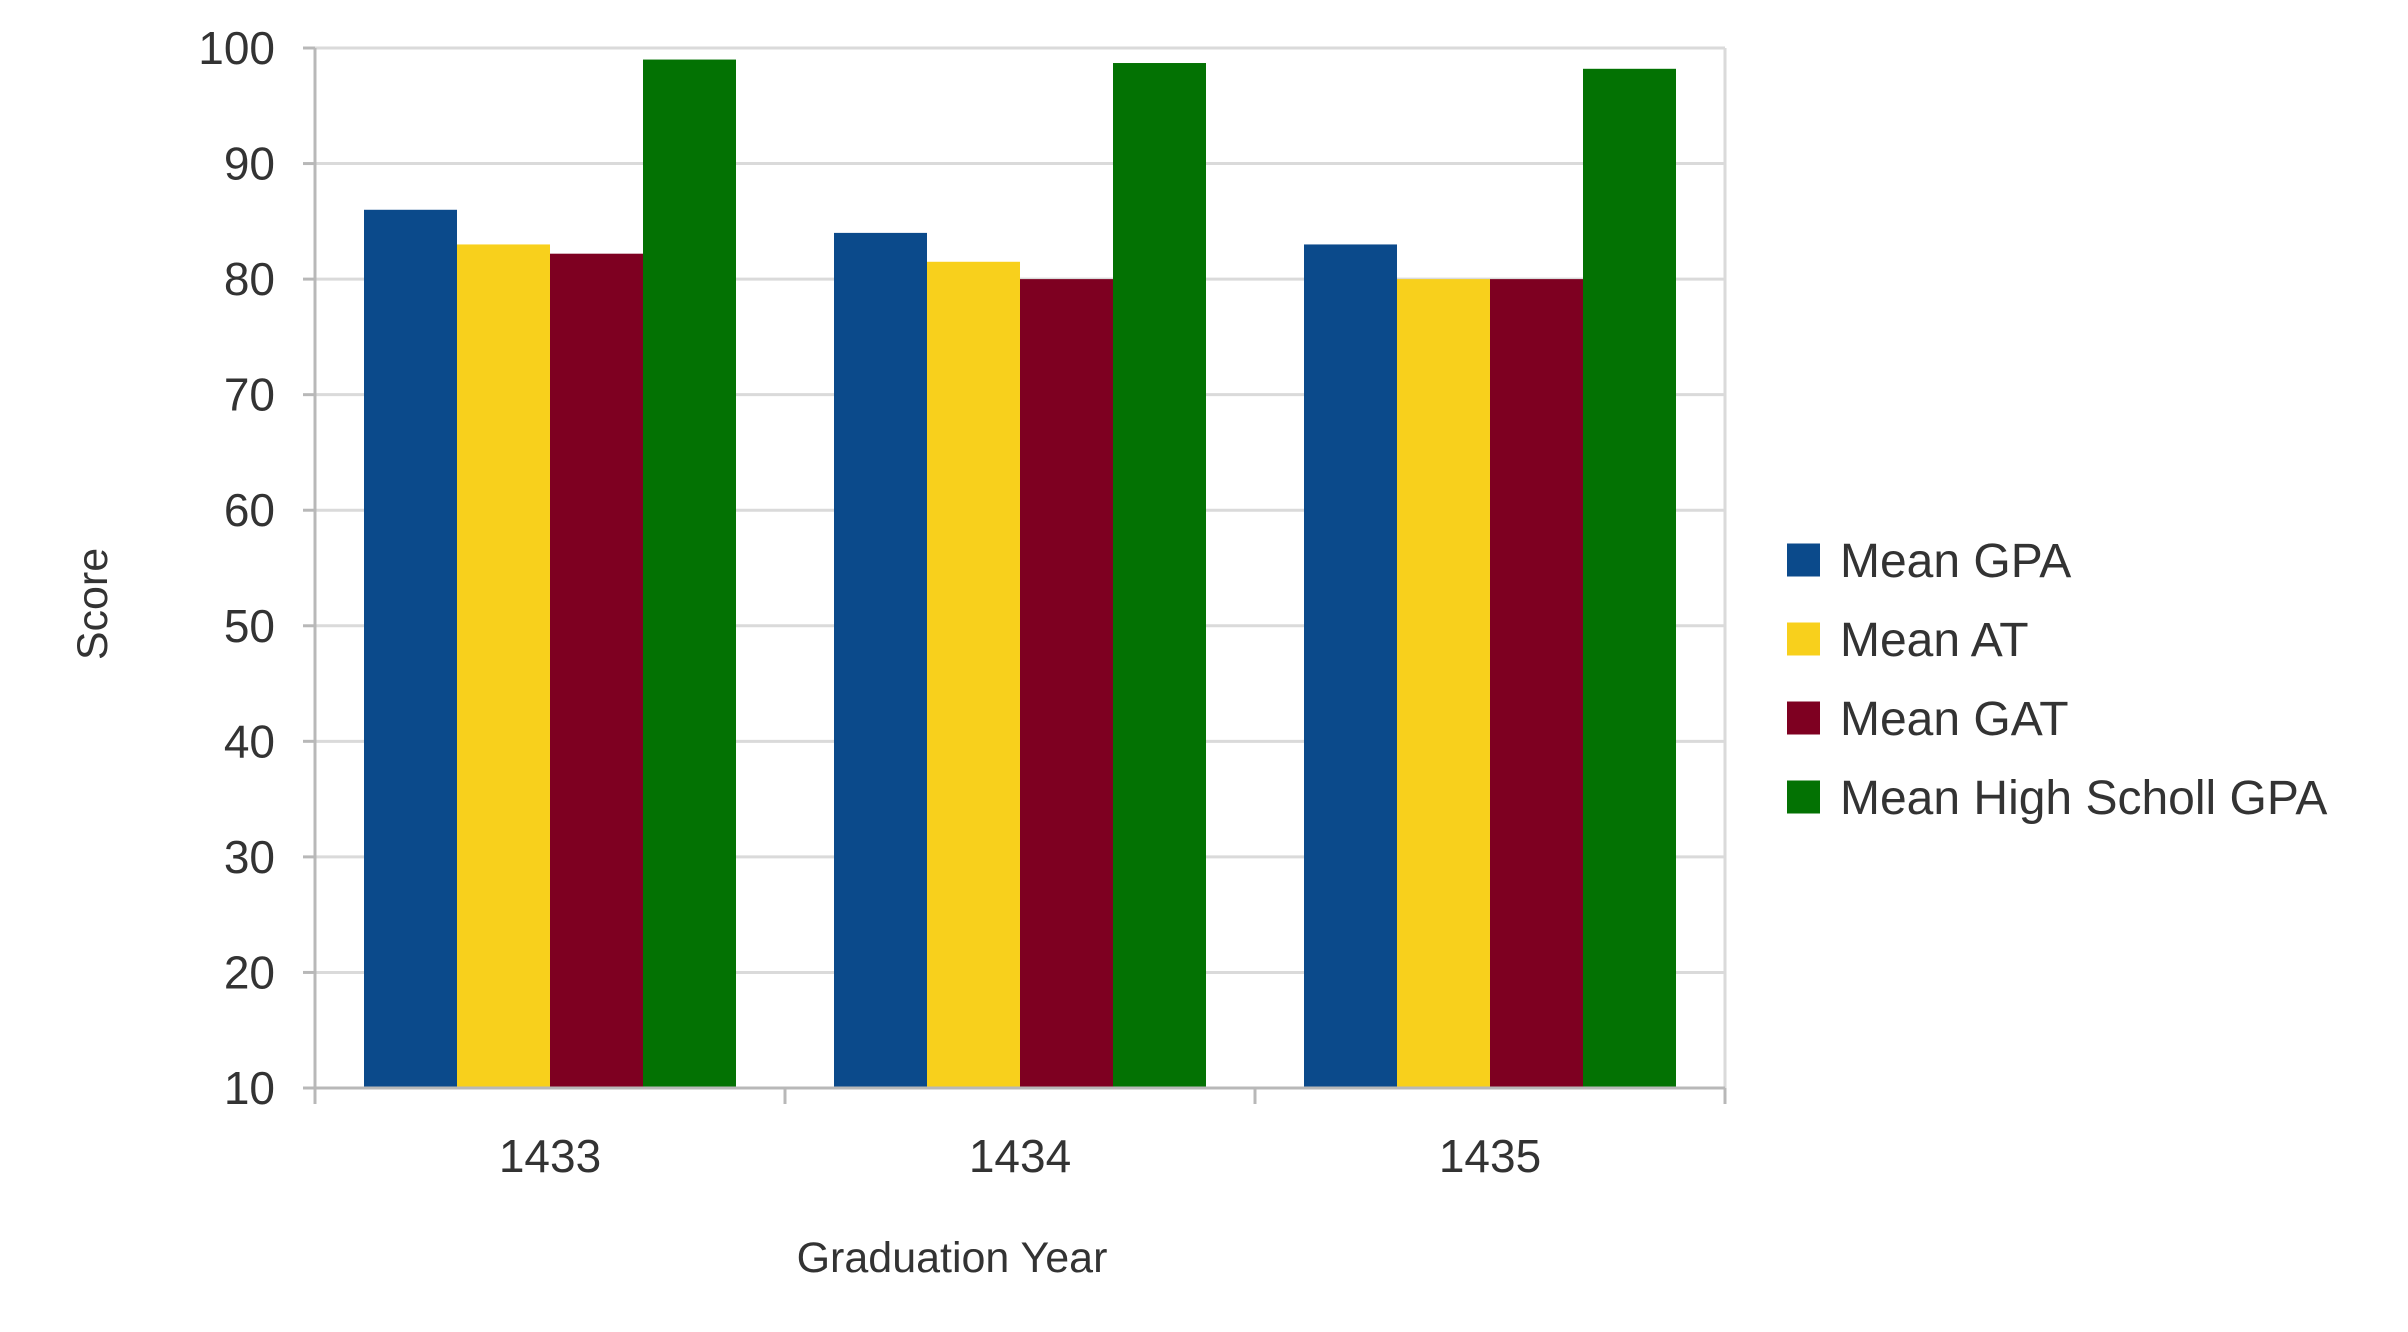 The width and height of the screenshot is (2408, 1332). I want to click on y-tick-label: 70, so click(249, 395).